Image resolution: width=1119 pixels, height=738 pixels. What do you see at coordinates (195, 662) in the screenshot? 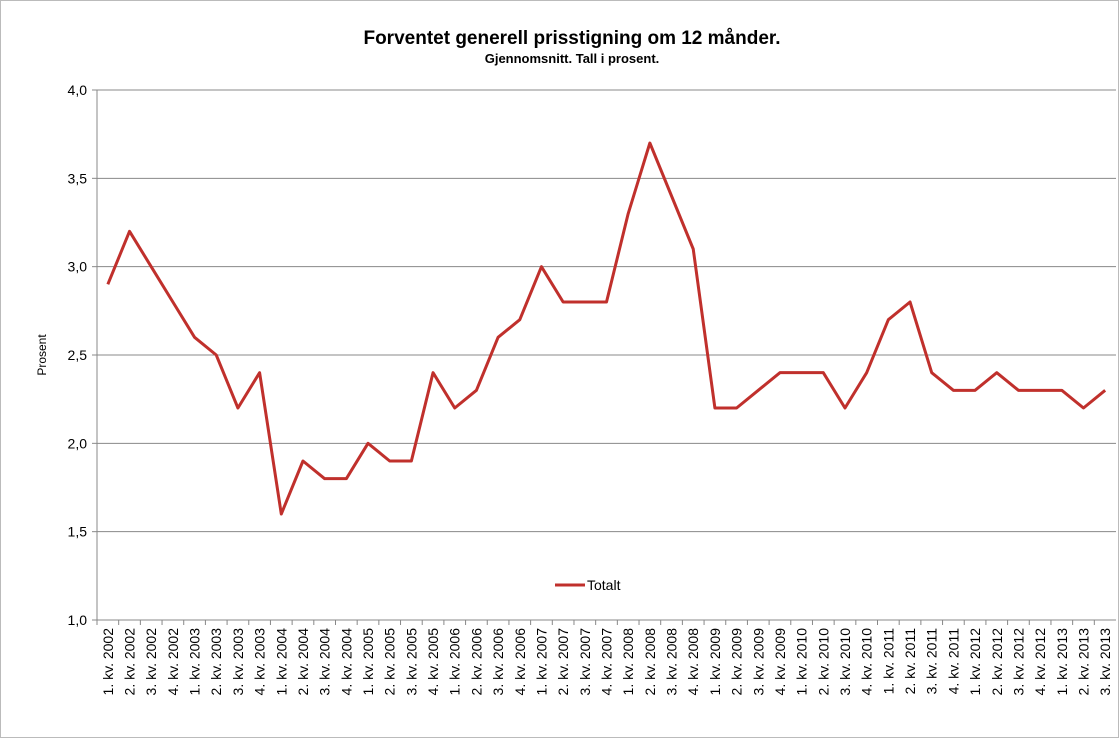
I see `x-tick-label: 1. kv. 2003` at bounding box center [195, 662].